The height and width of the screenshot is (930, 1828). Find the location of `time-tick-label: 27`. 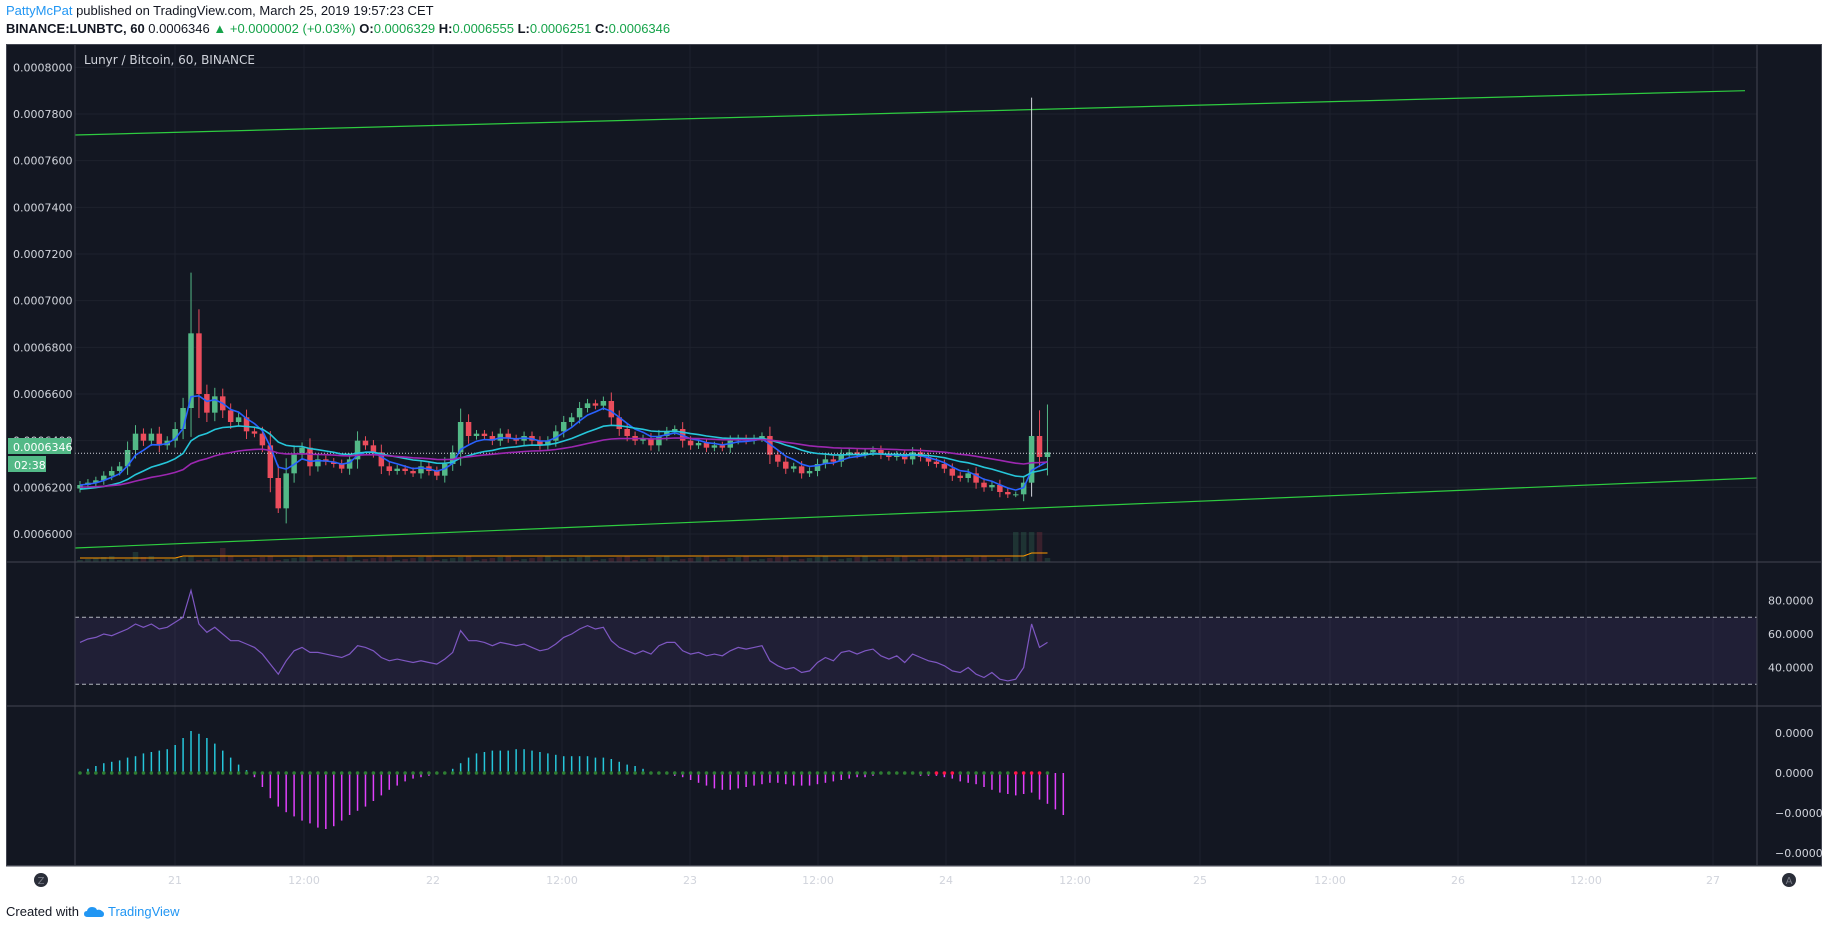

time-tick-label: 27 is located at coordinates (1713, 880).